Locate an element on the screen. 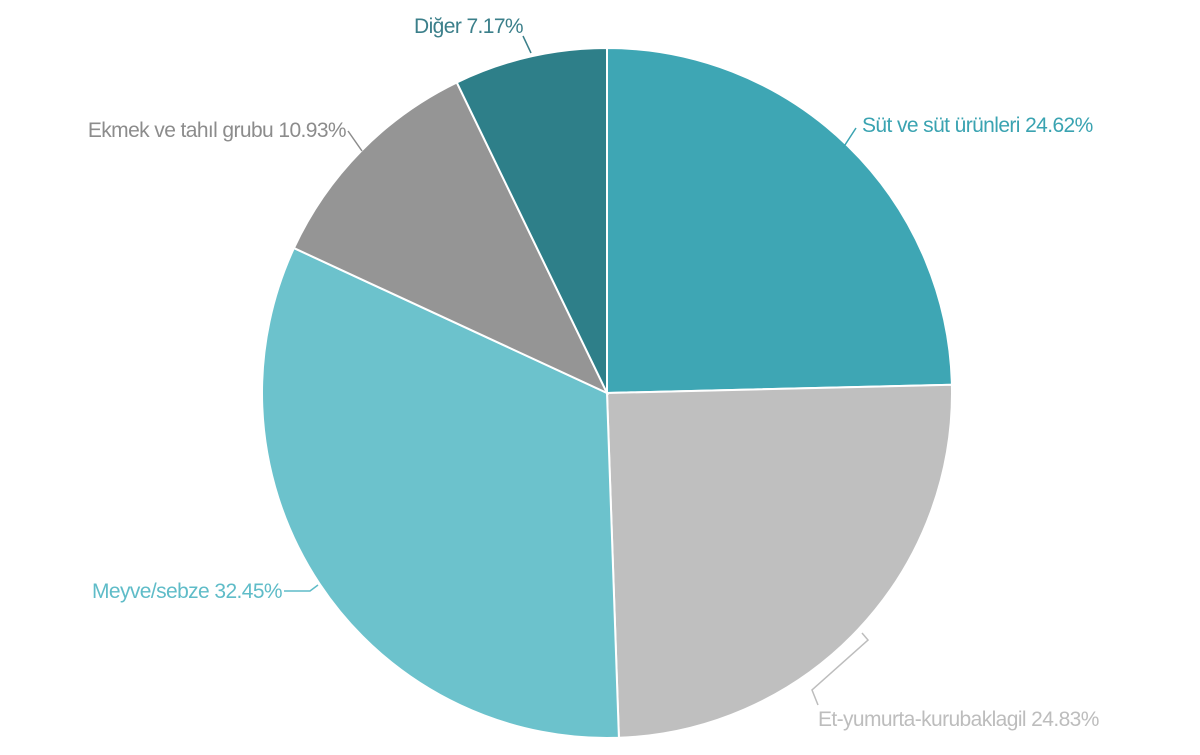 Image resolution: width=1200 pixels, height=755 pixels. pie-slice-sut is located at coordinates (779, 220).